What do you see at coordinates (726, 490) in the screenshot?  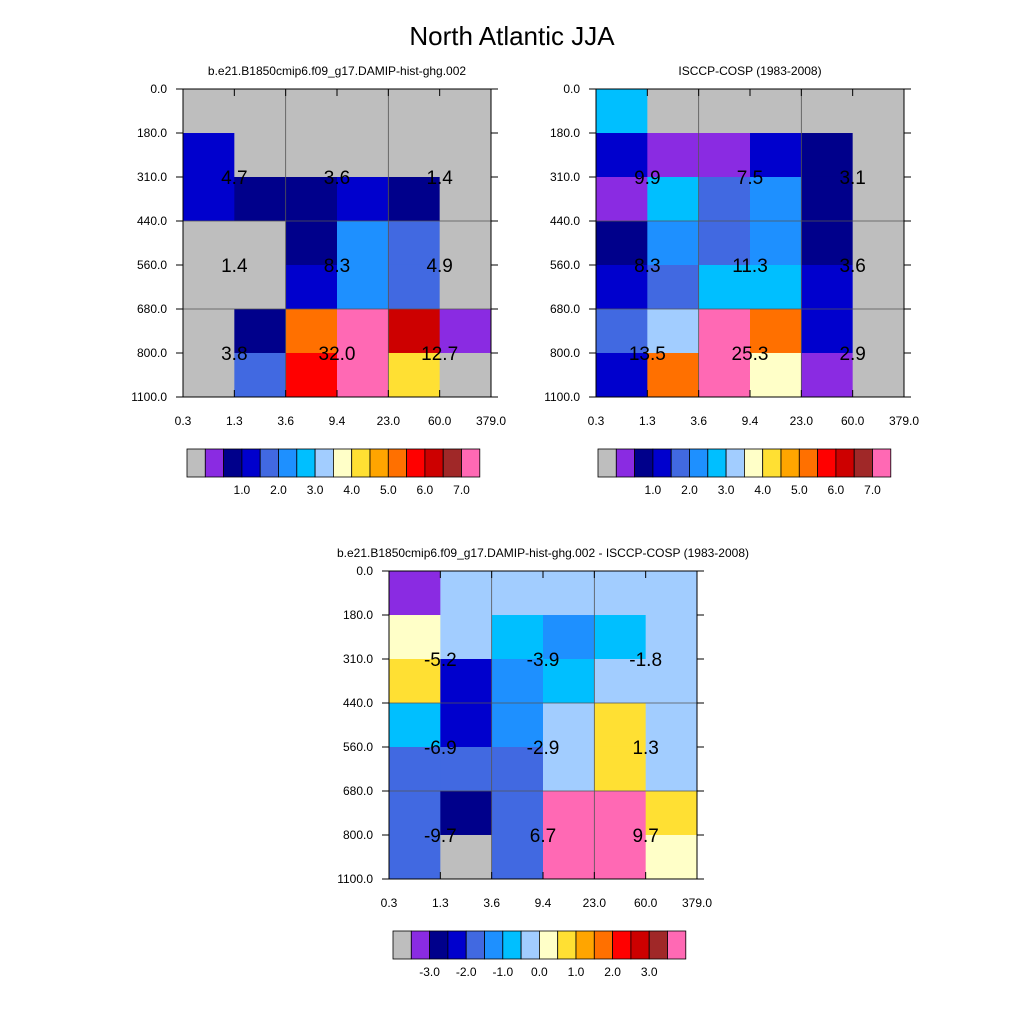 I see `colorbar-label: 3.0` at bounding box center [726, 490].